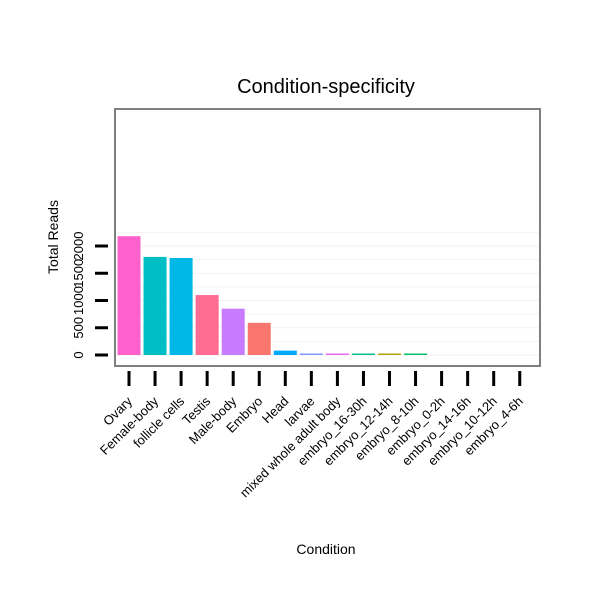  What do you see at coordinates (233, 331) in the screenshot?
I see `bar-male-body` at bounding box center [233, 331].